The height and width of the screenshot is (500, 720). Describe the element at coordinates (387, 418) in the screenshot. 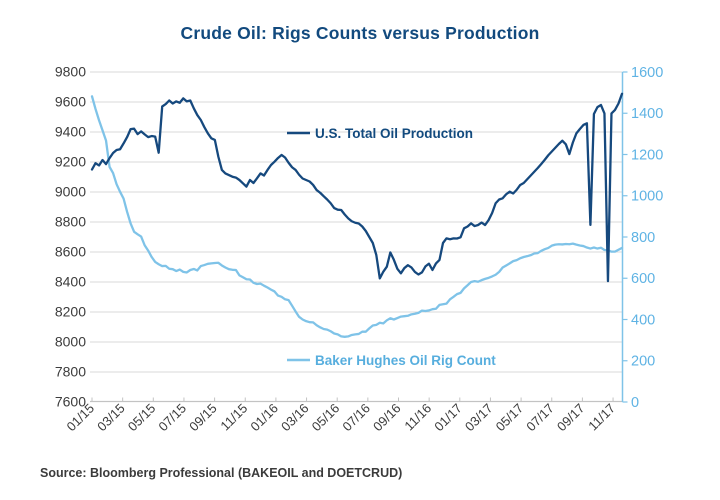

I see `x-axis-label: 09/16` at that location.